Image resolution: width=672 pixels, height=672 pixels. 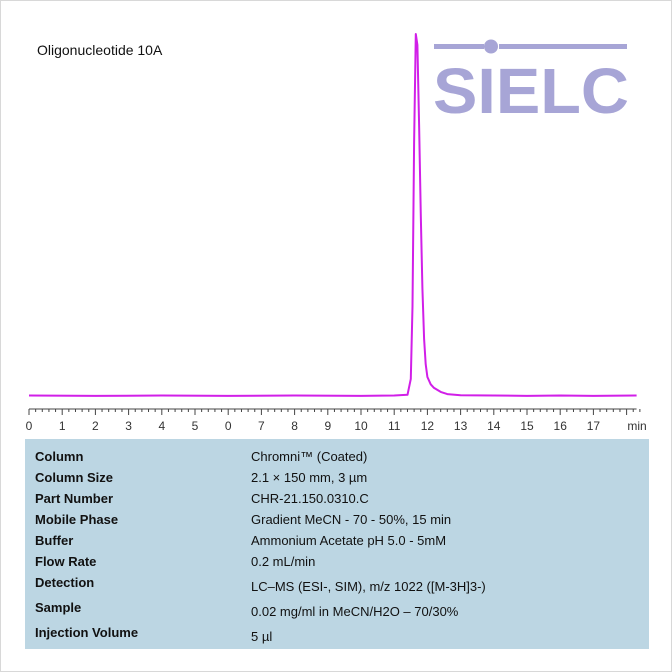 I want to click on logo-text: SIELC, so click(x=531, y=91).